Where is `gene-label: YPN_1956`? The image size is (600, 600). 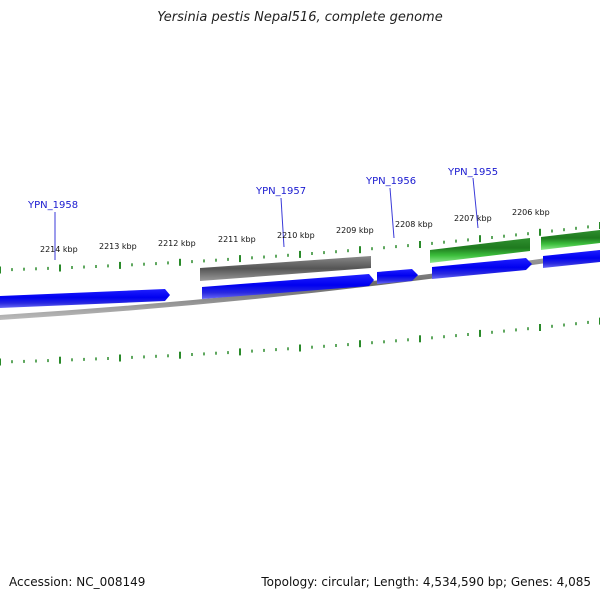
gene-label: YPN_1956 is located at coordinates (390, 181).